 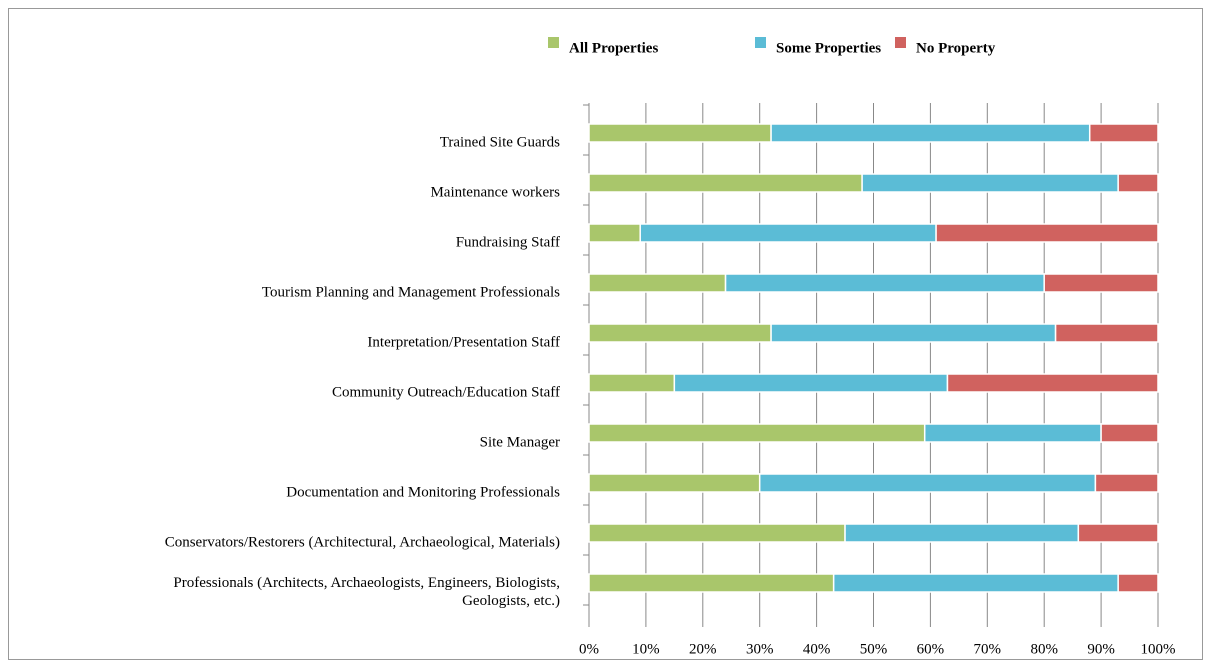 I want to click on x-tick-label: 90%, so click(x=1101, y=649).